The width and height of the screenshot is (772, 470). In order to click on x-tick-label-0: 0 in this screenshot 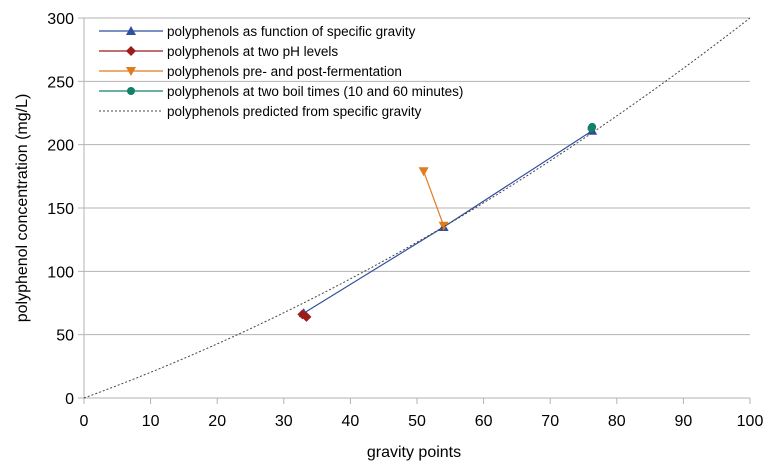, I will do `click(84, 421)`.